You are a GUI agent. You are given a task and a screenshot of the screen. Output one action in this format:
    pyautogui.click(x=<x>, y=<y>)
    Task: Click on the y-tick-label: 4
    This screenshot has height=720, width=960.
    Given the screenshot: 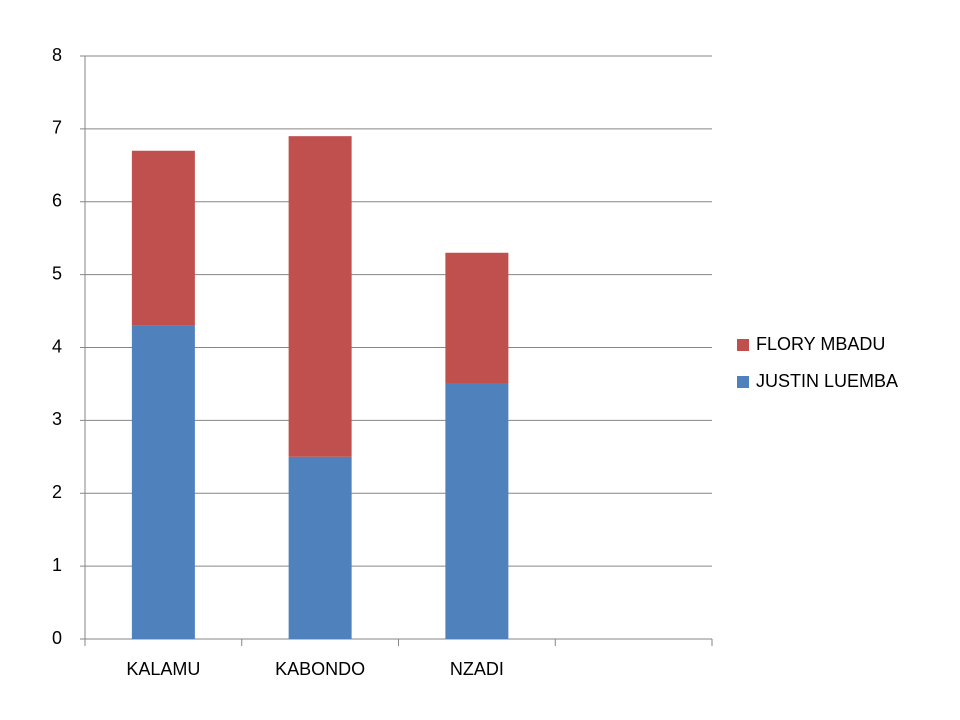 What is the action you would take?
    pyautogui.click(x=57, y=346)
    